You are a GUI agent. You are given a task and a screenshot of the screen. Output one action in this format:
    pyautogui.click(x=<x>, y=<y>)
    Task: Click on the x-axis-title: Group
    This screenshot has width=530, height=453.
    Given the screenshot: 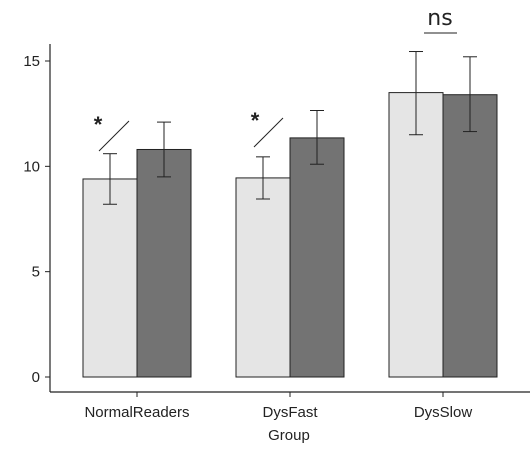 What is the action you would take?
    pyautogui.click(x=289, y=435)
    